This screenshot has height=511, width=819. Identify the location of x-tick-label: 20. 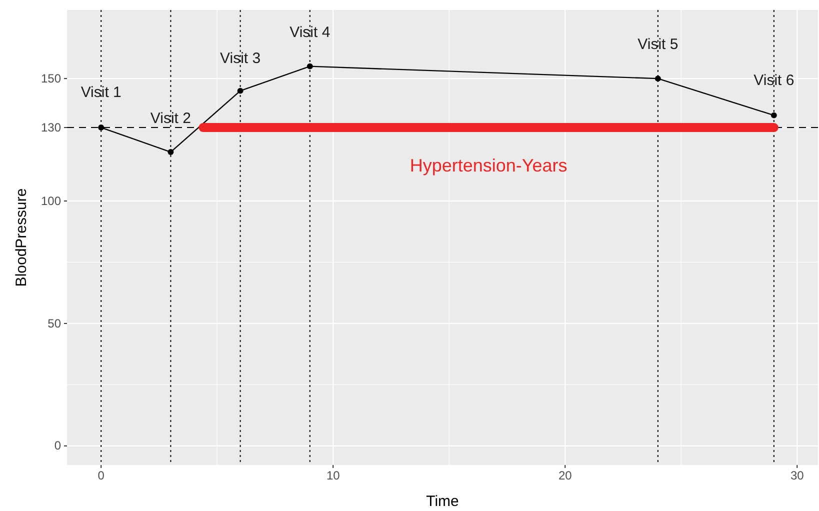
(565, 475).